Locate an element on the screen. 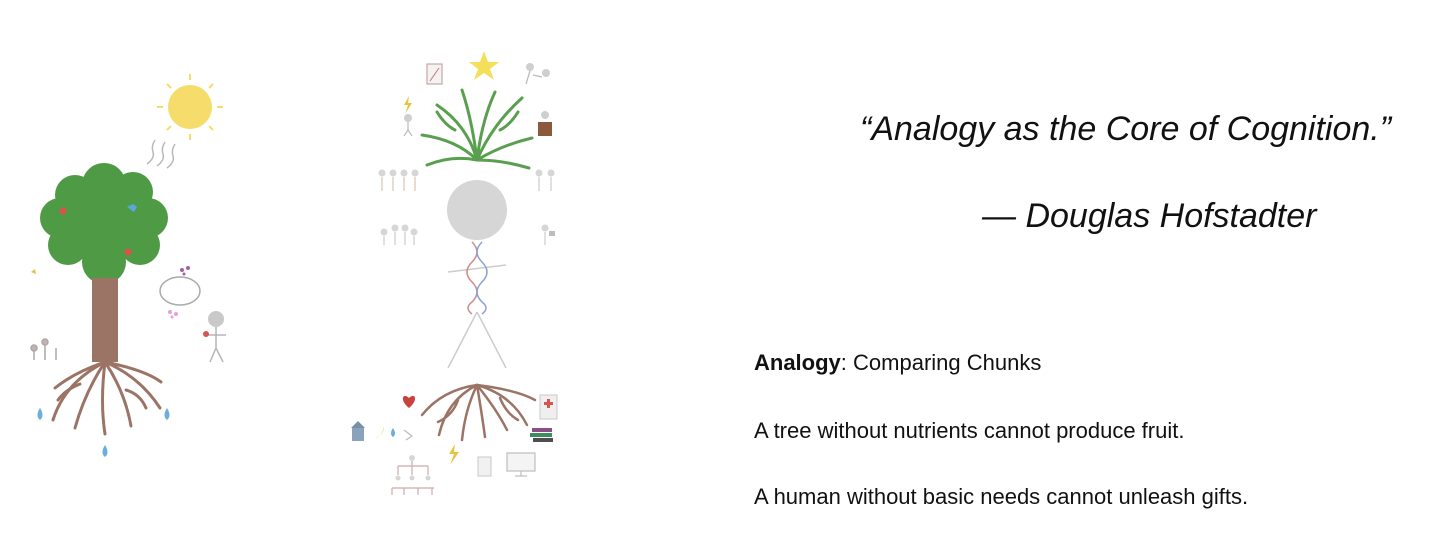 The height and width of the screenshot is (541, 1453). human-illustration is located at coordinates (454, 273).